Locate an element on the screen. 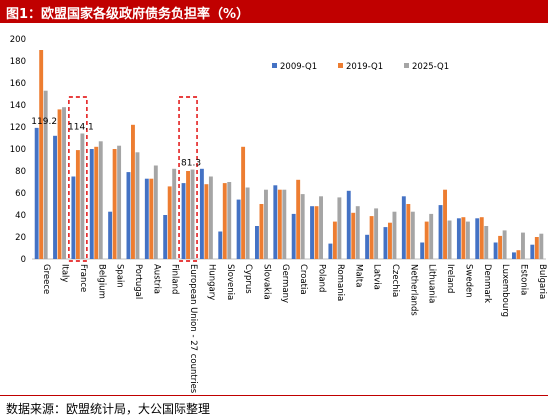 The height and width of the screenshot is (420, 548). data-label: 81.3 is located at coordinates (191, 164).